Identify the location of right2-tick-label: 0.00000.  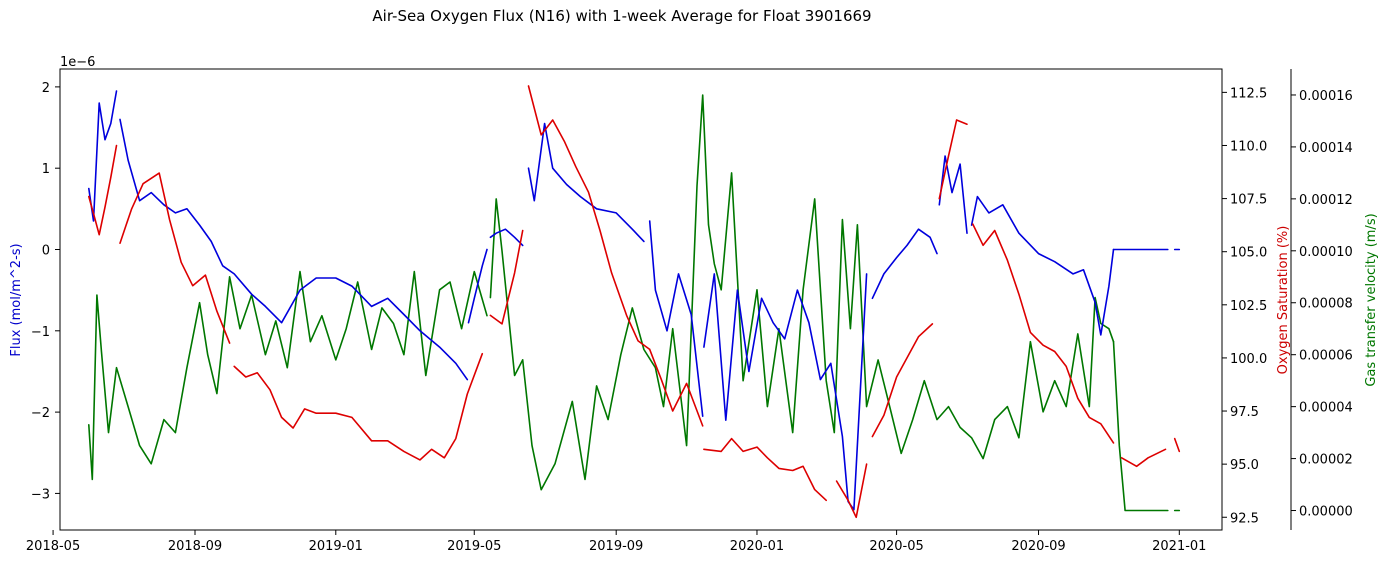
(1326, 512).